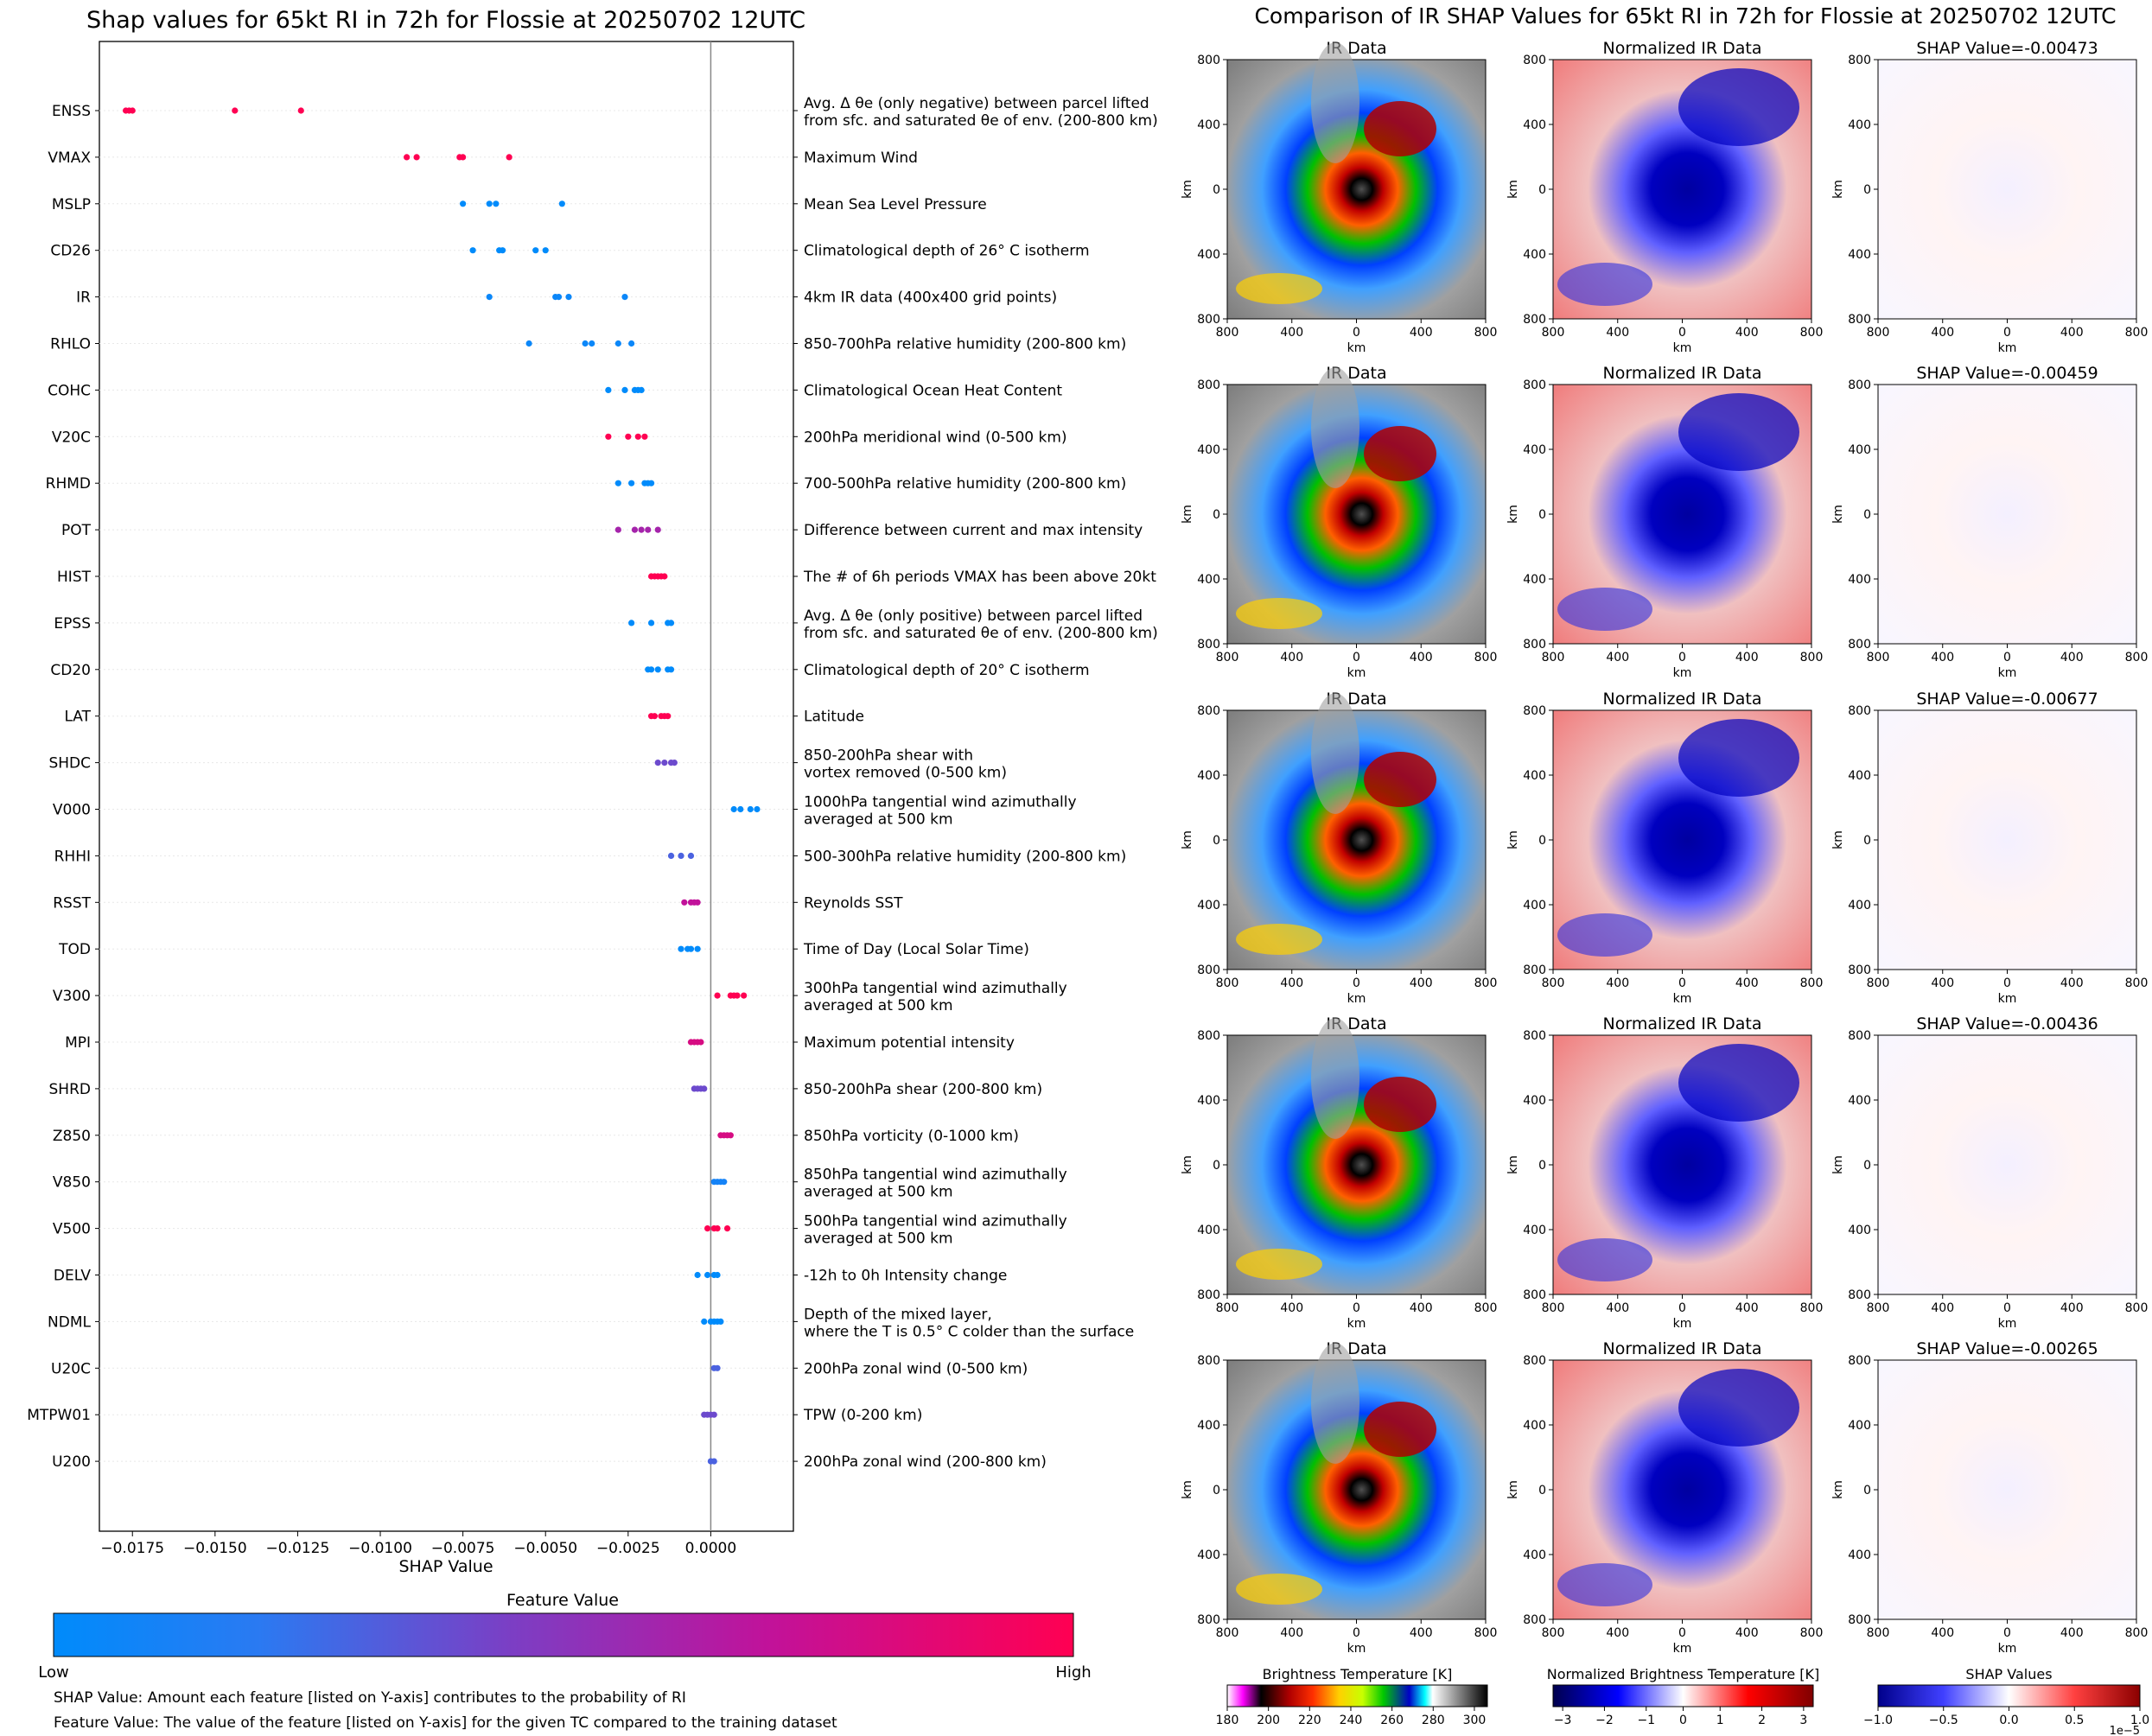  What do you see at coordinates (940, 802) in the screenshot?
I see `feature-description: 1000hPa tangential wind azimuthally` at bounding box center [940, 802].